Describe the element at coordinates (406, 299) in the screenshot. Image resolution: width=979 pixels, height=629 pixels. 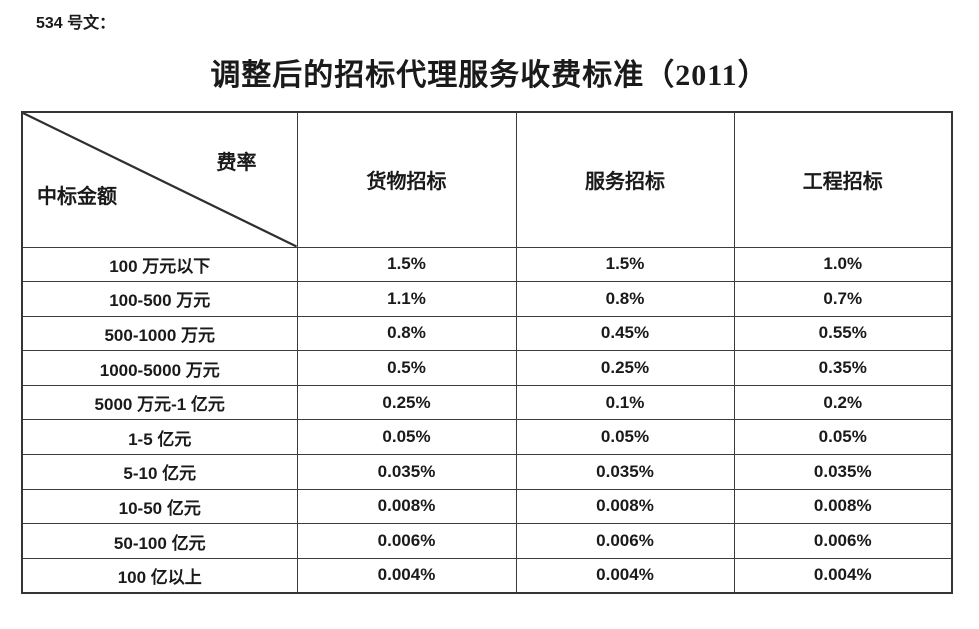
I see `rate-value-cell: 1.1%` at that location.